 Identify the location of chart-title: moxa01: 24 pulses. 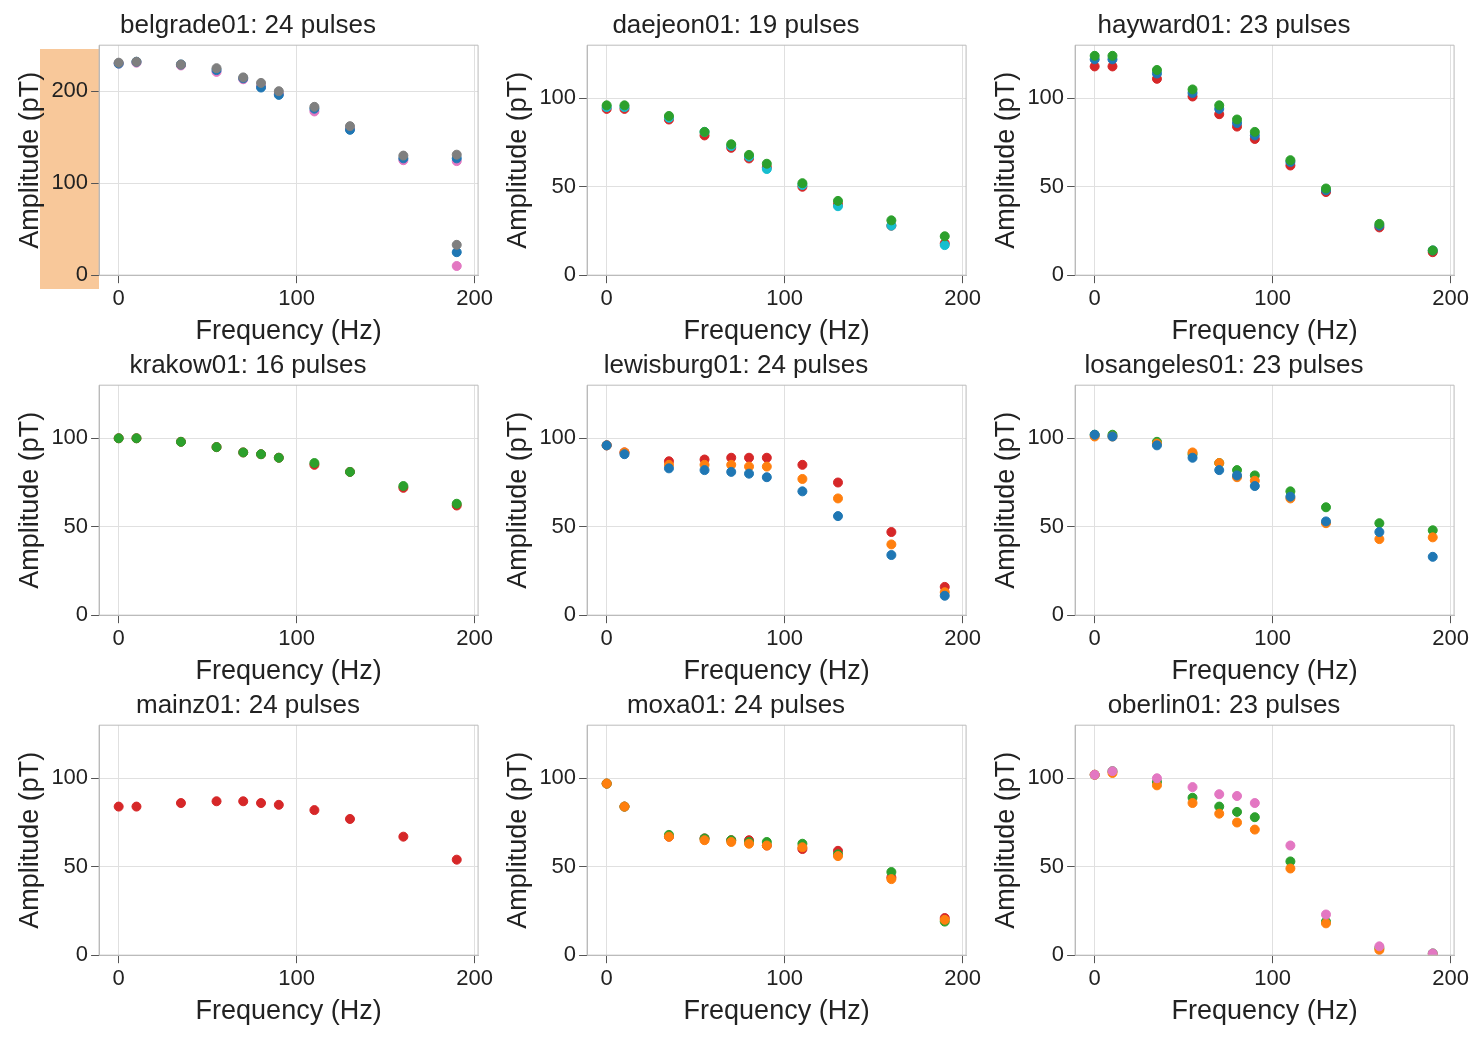
(736, 703).